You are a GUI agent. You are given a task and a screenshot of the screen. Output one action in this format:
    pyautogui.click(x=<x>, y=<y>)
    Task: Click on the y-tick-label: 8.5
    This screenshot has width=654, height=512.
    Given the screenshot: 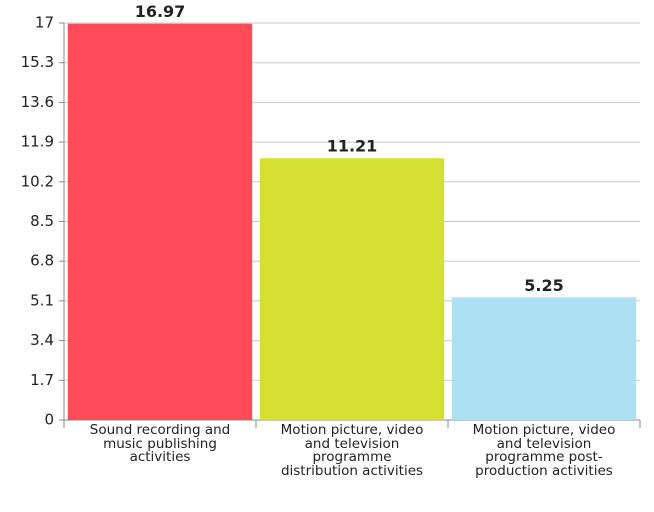 What is the action you would take?
    pyautogui.click(x=42, y=221)
    